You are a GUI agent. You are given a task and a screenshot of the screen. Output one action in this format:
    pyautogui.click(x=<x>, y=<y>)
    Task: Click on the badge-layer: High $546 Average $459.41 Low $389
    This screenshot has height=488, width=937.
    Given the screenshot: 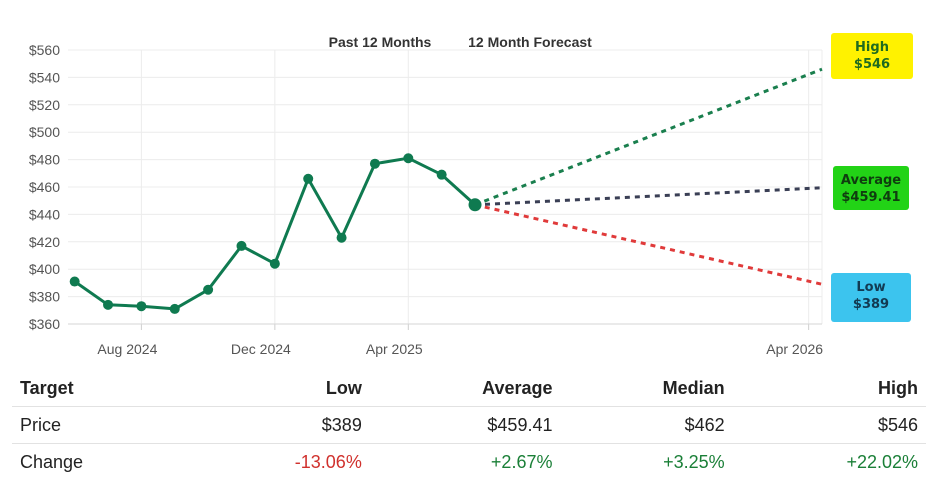 What is the action you would take?
    pyautogui.click(x=872, y=177)
    